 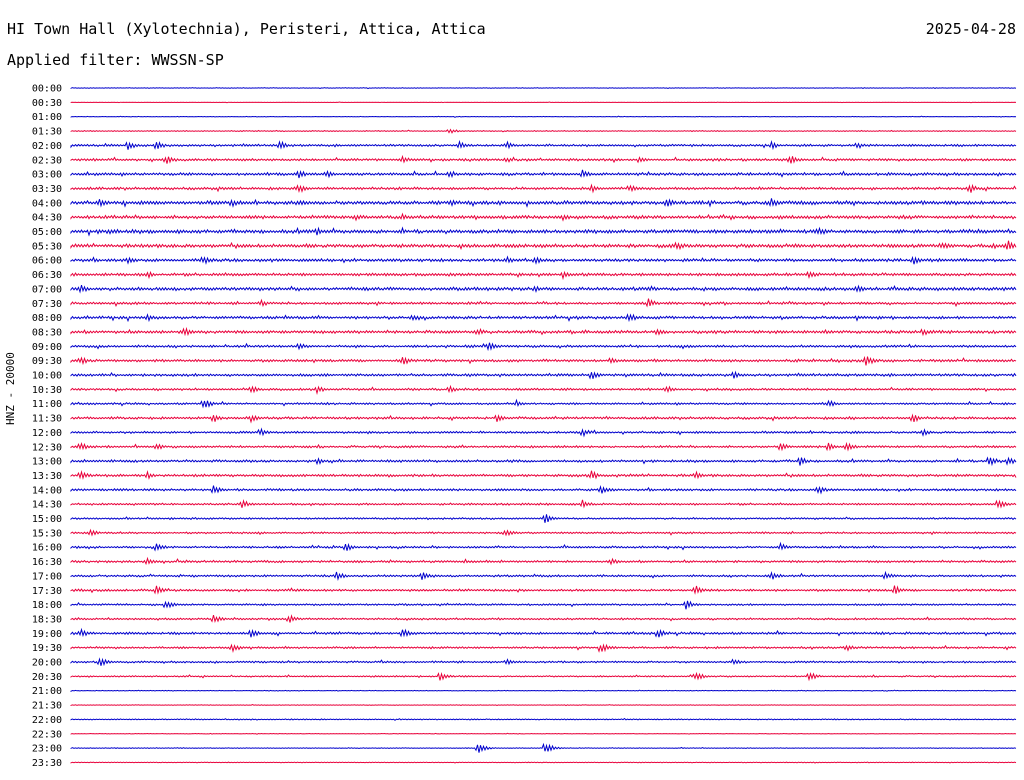 What do you see at coordinates (47, 117) in the screenshot?
I see `row-label-0100: 01:00` at bounding box center [47, 117].